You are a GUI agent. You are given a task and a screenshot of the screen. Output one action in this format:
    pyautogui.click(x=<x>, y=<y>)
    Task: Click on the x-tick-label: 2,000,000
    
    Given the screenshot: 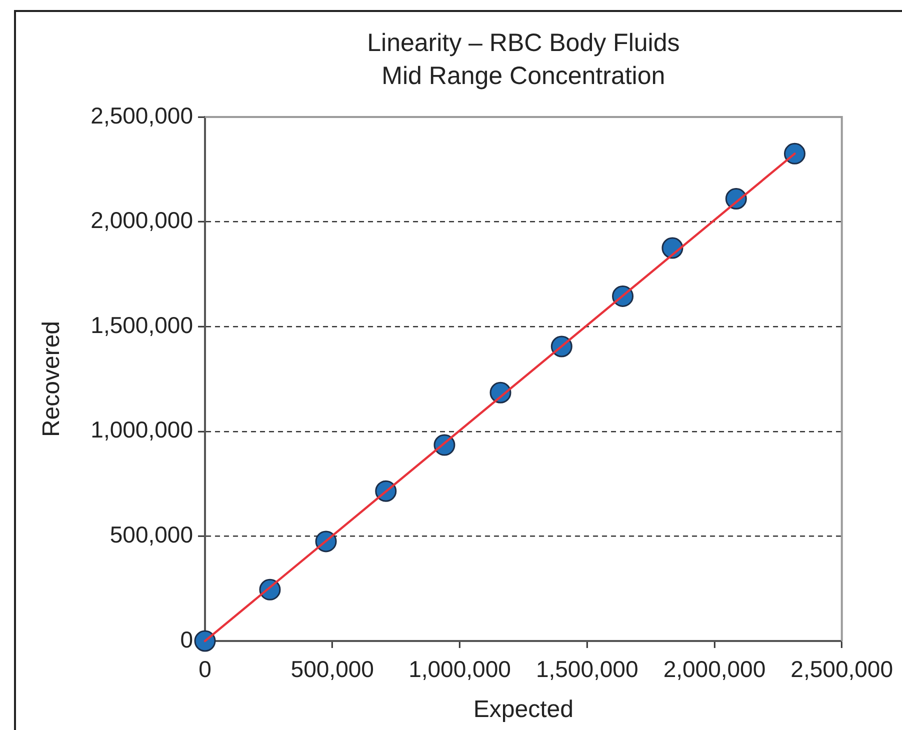 What is the action you would take?
    pyautogui.click(x=714, y=669)
    